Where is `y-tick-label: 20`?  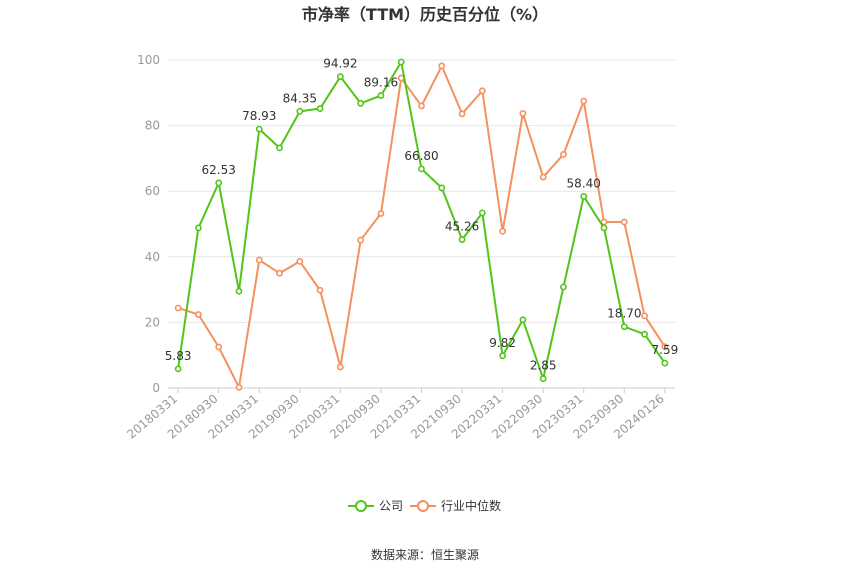 y-tick-label: 20 is located at coordinates (152, 322).